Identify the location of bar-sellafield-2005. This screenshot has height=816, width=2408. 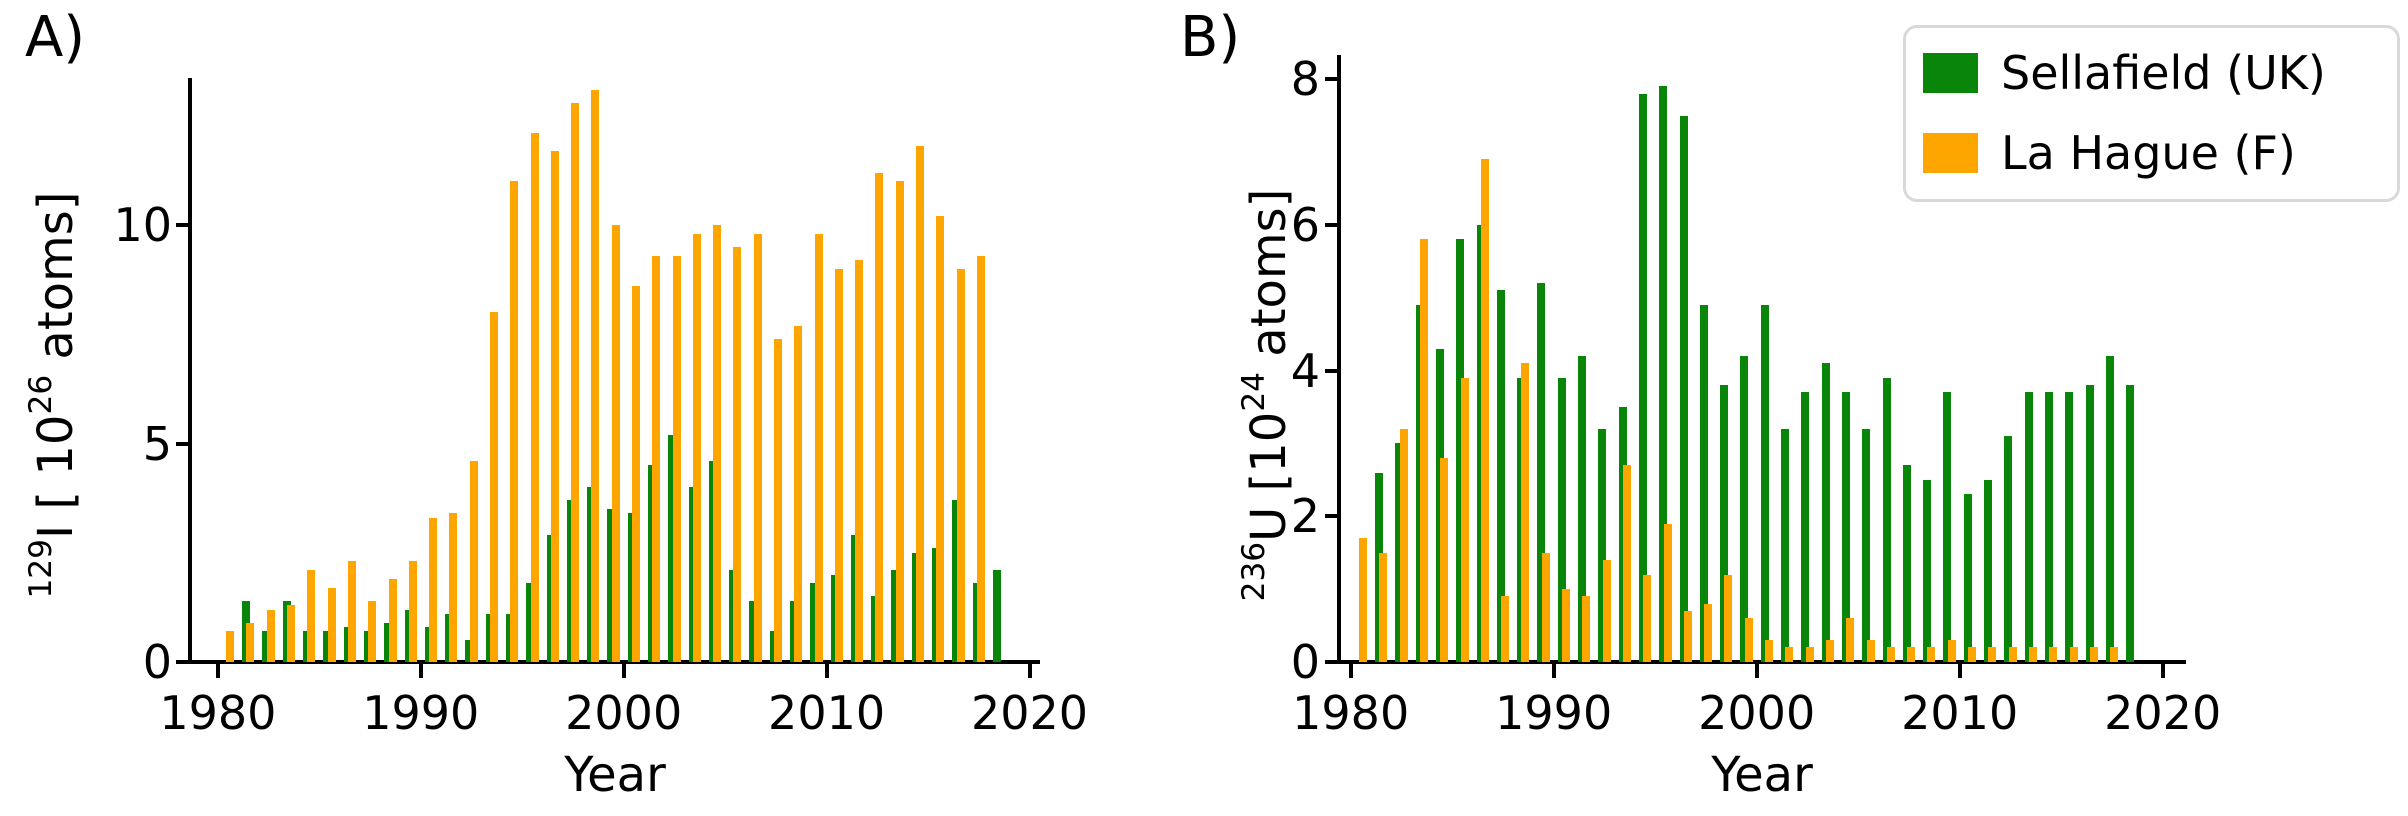
(1866, 545).